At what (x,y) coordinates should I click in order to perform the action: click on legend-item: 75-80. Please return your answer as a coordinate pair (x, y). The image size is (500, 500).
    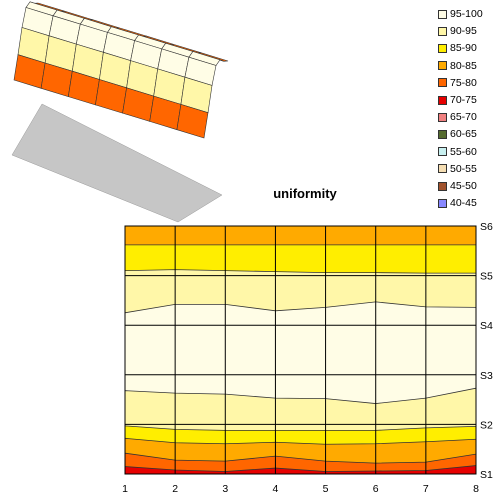
    Looking at the image, I should click on (457, 83).